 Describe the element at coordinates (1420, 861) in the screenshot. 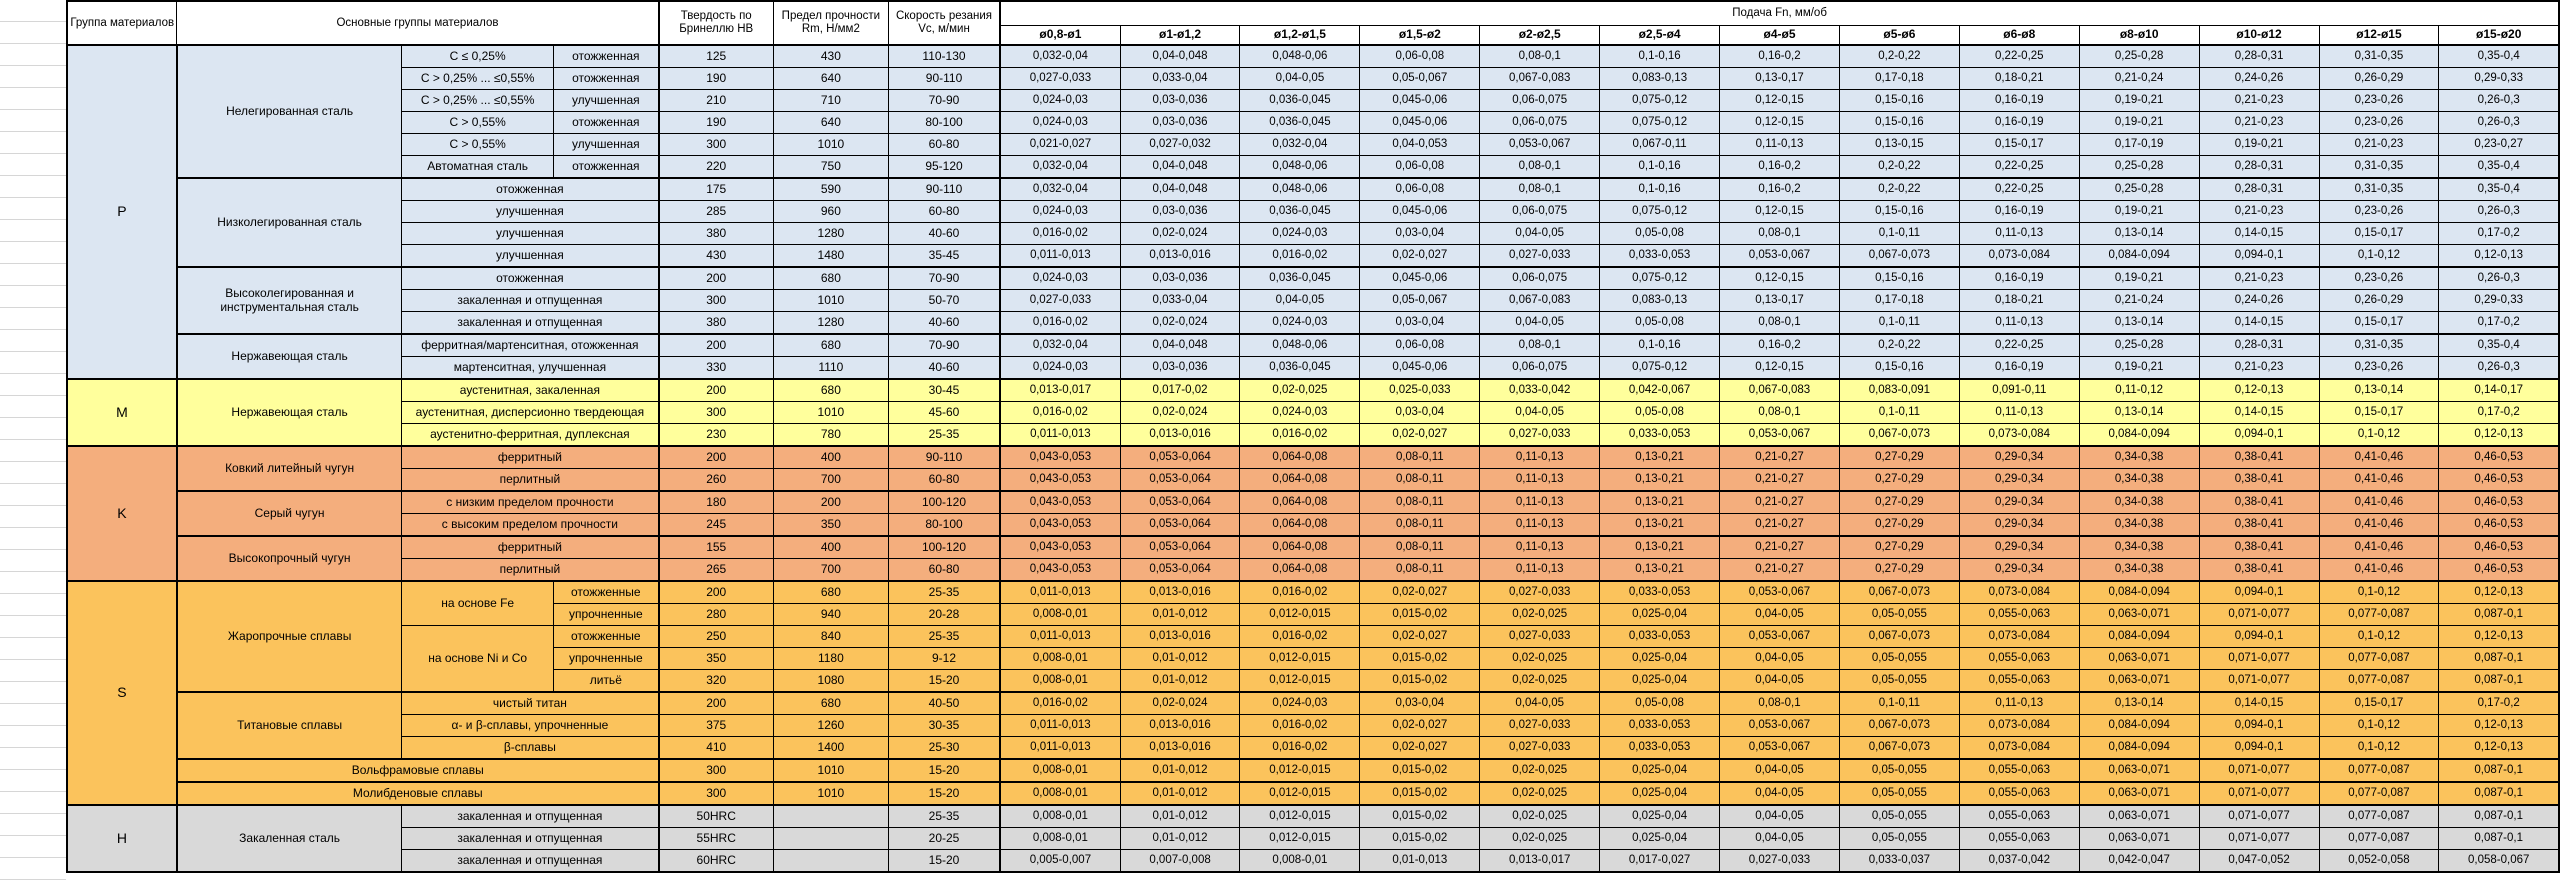

I see `feed-cell: 0,01-0,013` at that location.